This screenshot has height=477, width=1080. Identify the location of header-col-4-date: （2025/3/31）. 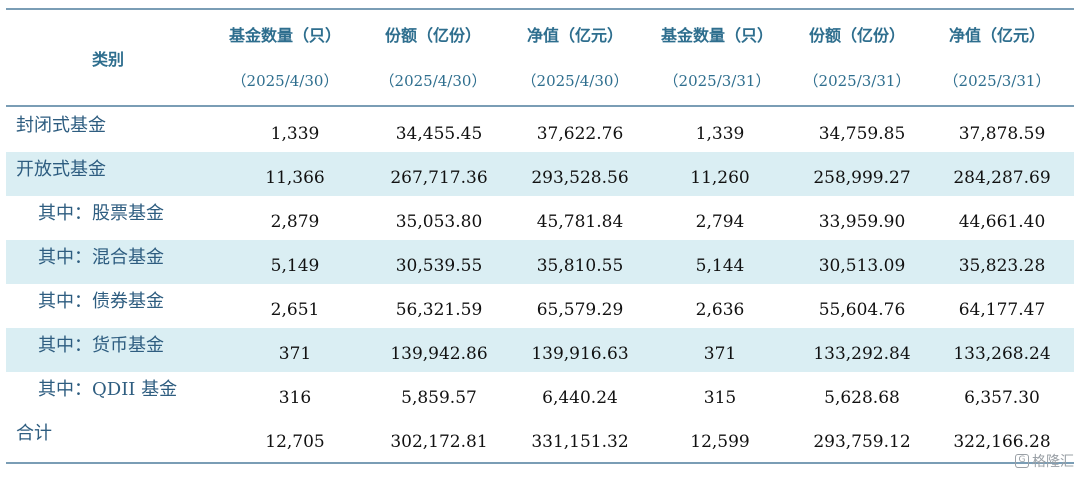
(717, 81).